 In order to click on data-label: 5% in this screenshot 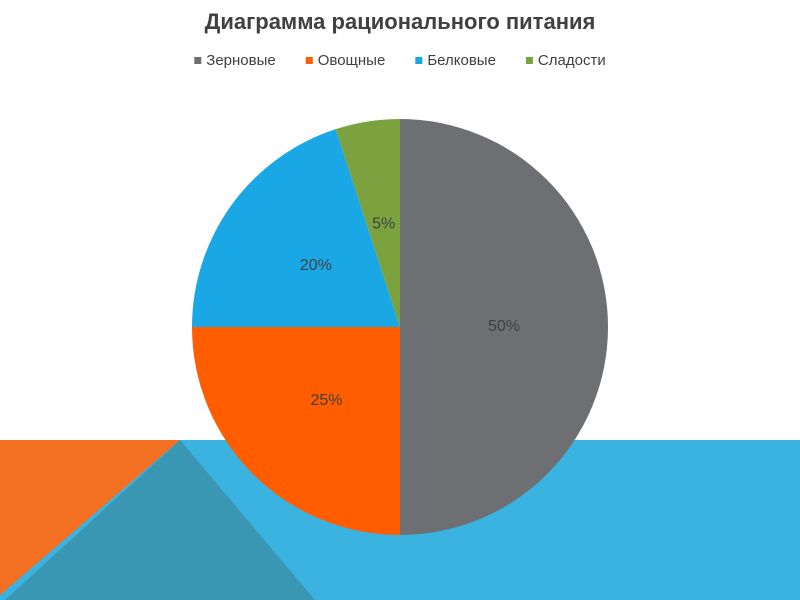, I will do `click(383, 223)`.